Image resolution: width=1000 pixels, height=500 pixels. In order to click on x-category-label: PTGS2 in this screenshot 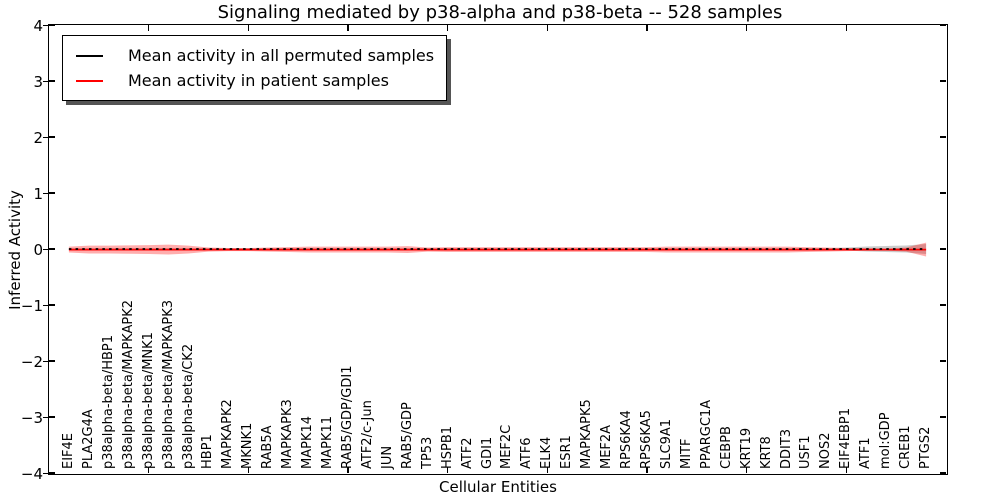, I will do `click(926, 447)`.